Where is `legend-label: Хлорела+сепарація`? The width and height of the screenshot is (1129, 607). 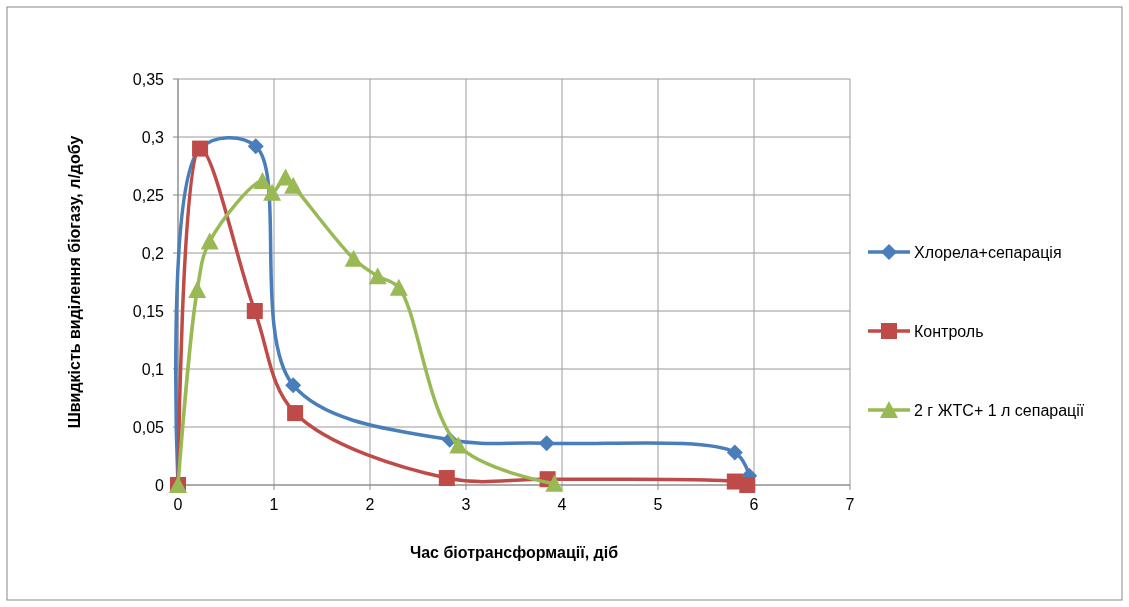
legend-label: Хлорела+сепарація is located at coordinates (988, 252).